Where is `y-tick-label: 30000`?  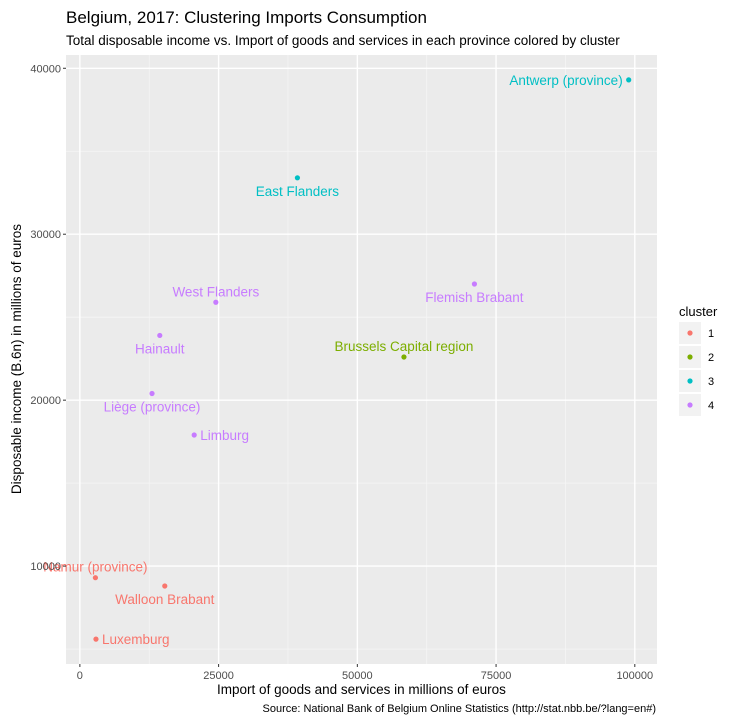
y-tick-label: 30000 is located at coordinates (45, 235).